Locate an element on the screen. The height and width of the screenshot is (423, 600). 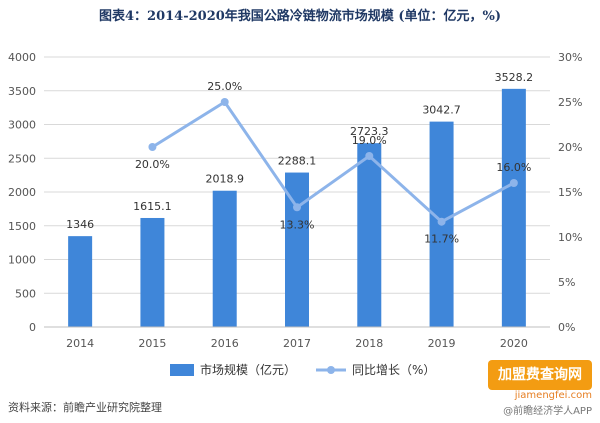
x-tick-label: 2015 is located at coordinates (152, 343).